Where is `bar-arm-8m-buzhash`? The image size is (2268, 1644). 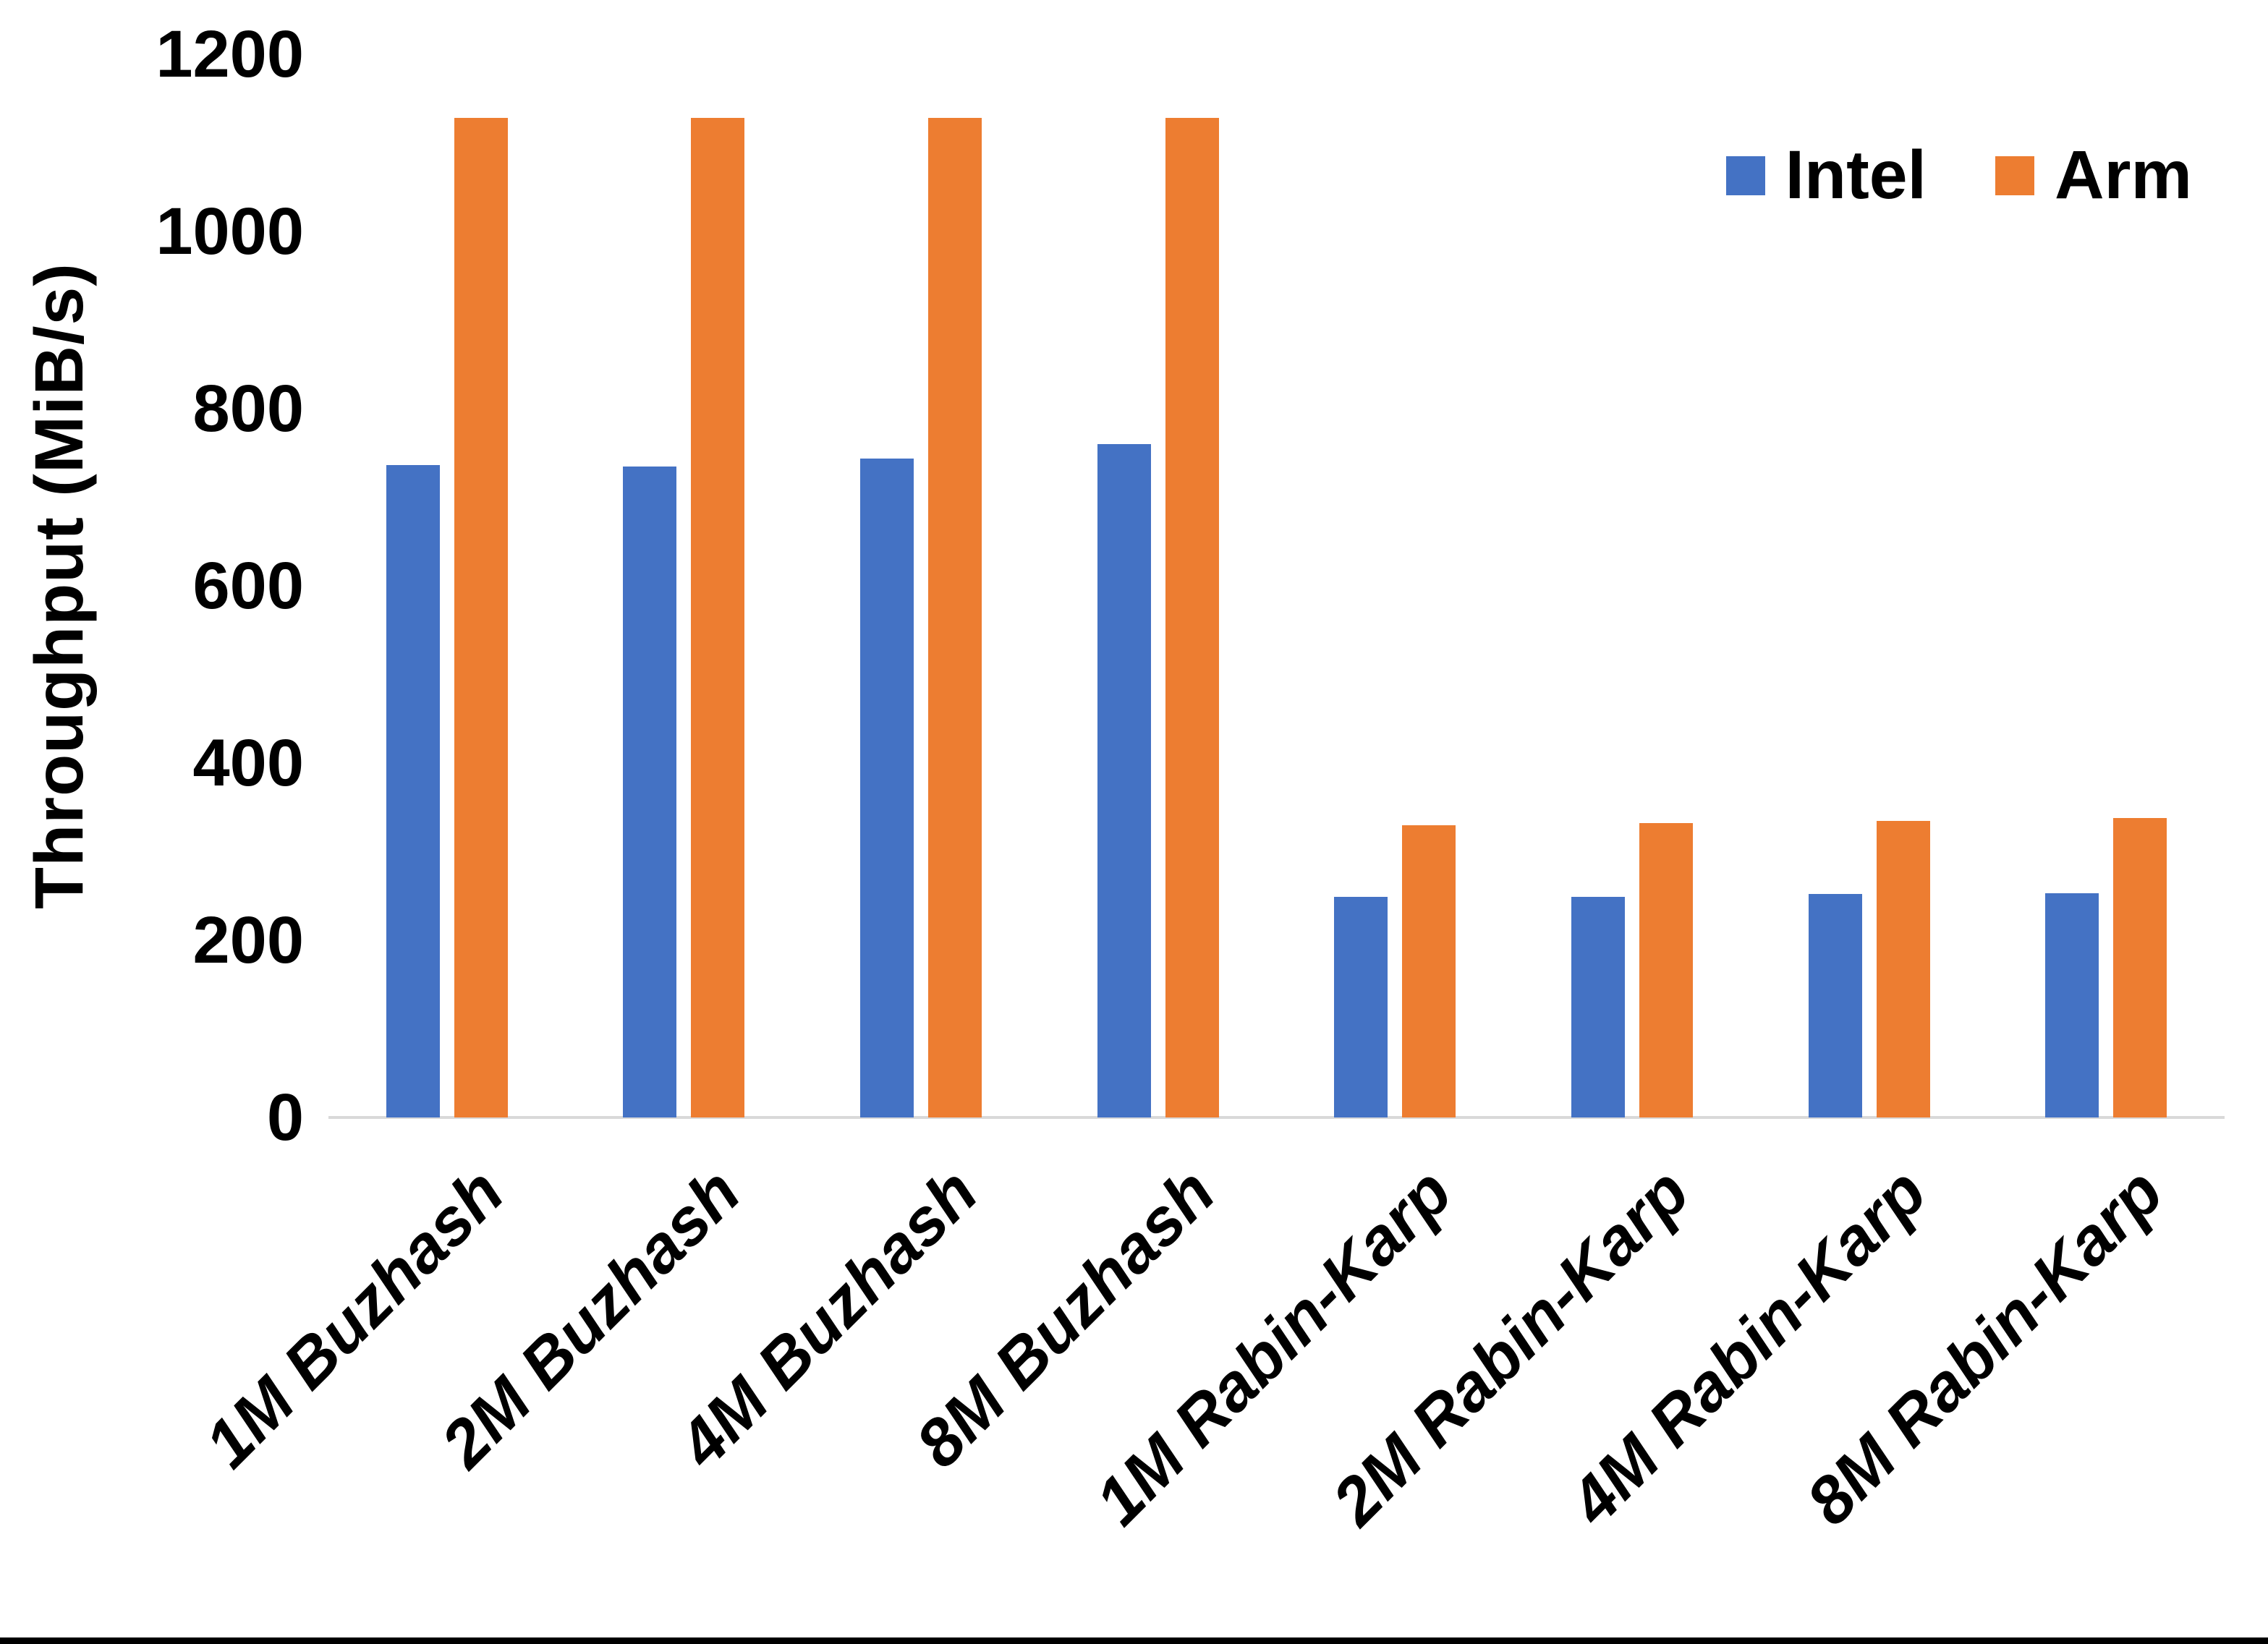
bar-arm-8m-buzhash is located at coordinates (1192, 617).